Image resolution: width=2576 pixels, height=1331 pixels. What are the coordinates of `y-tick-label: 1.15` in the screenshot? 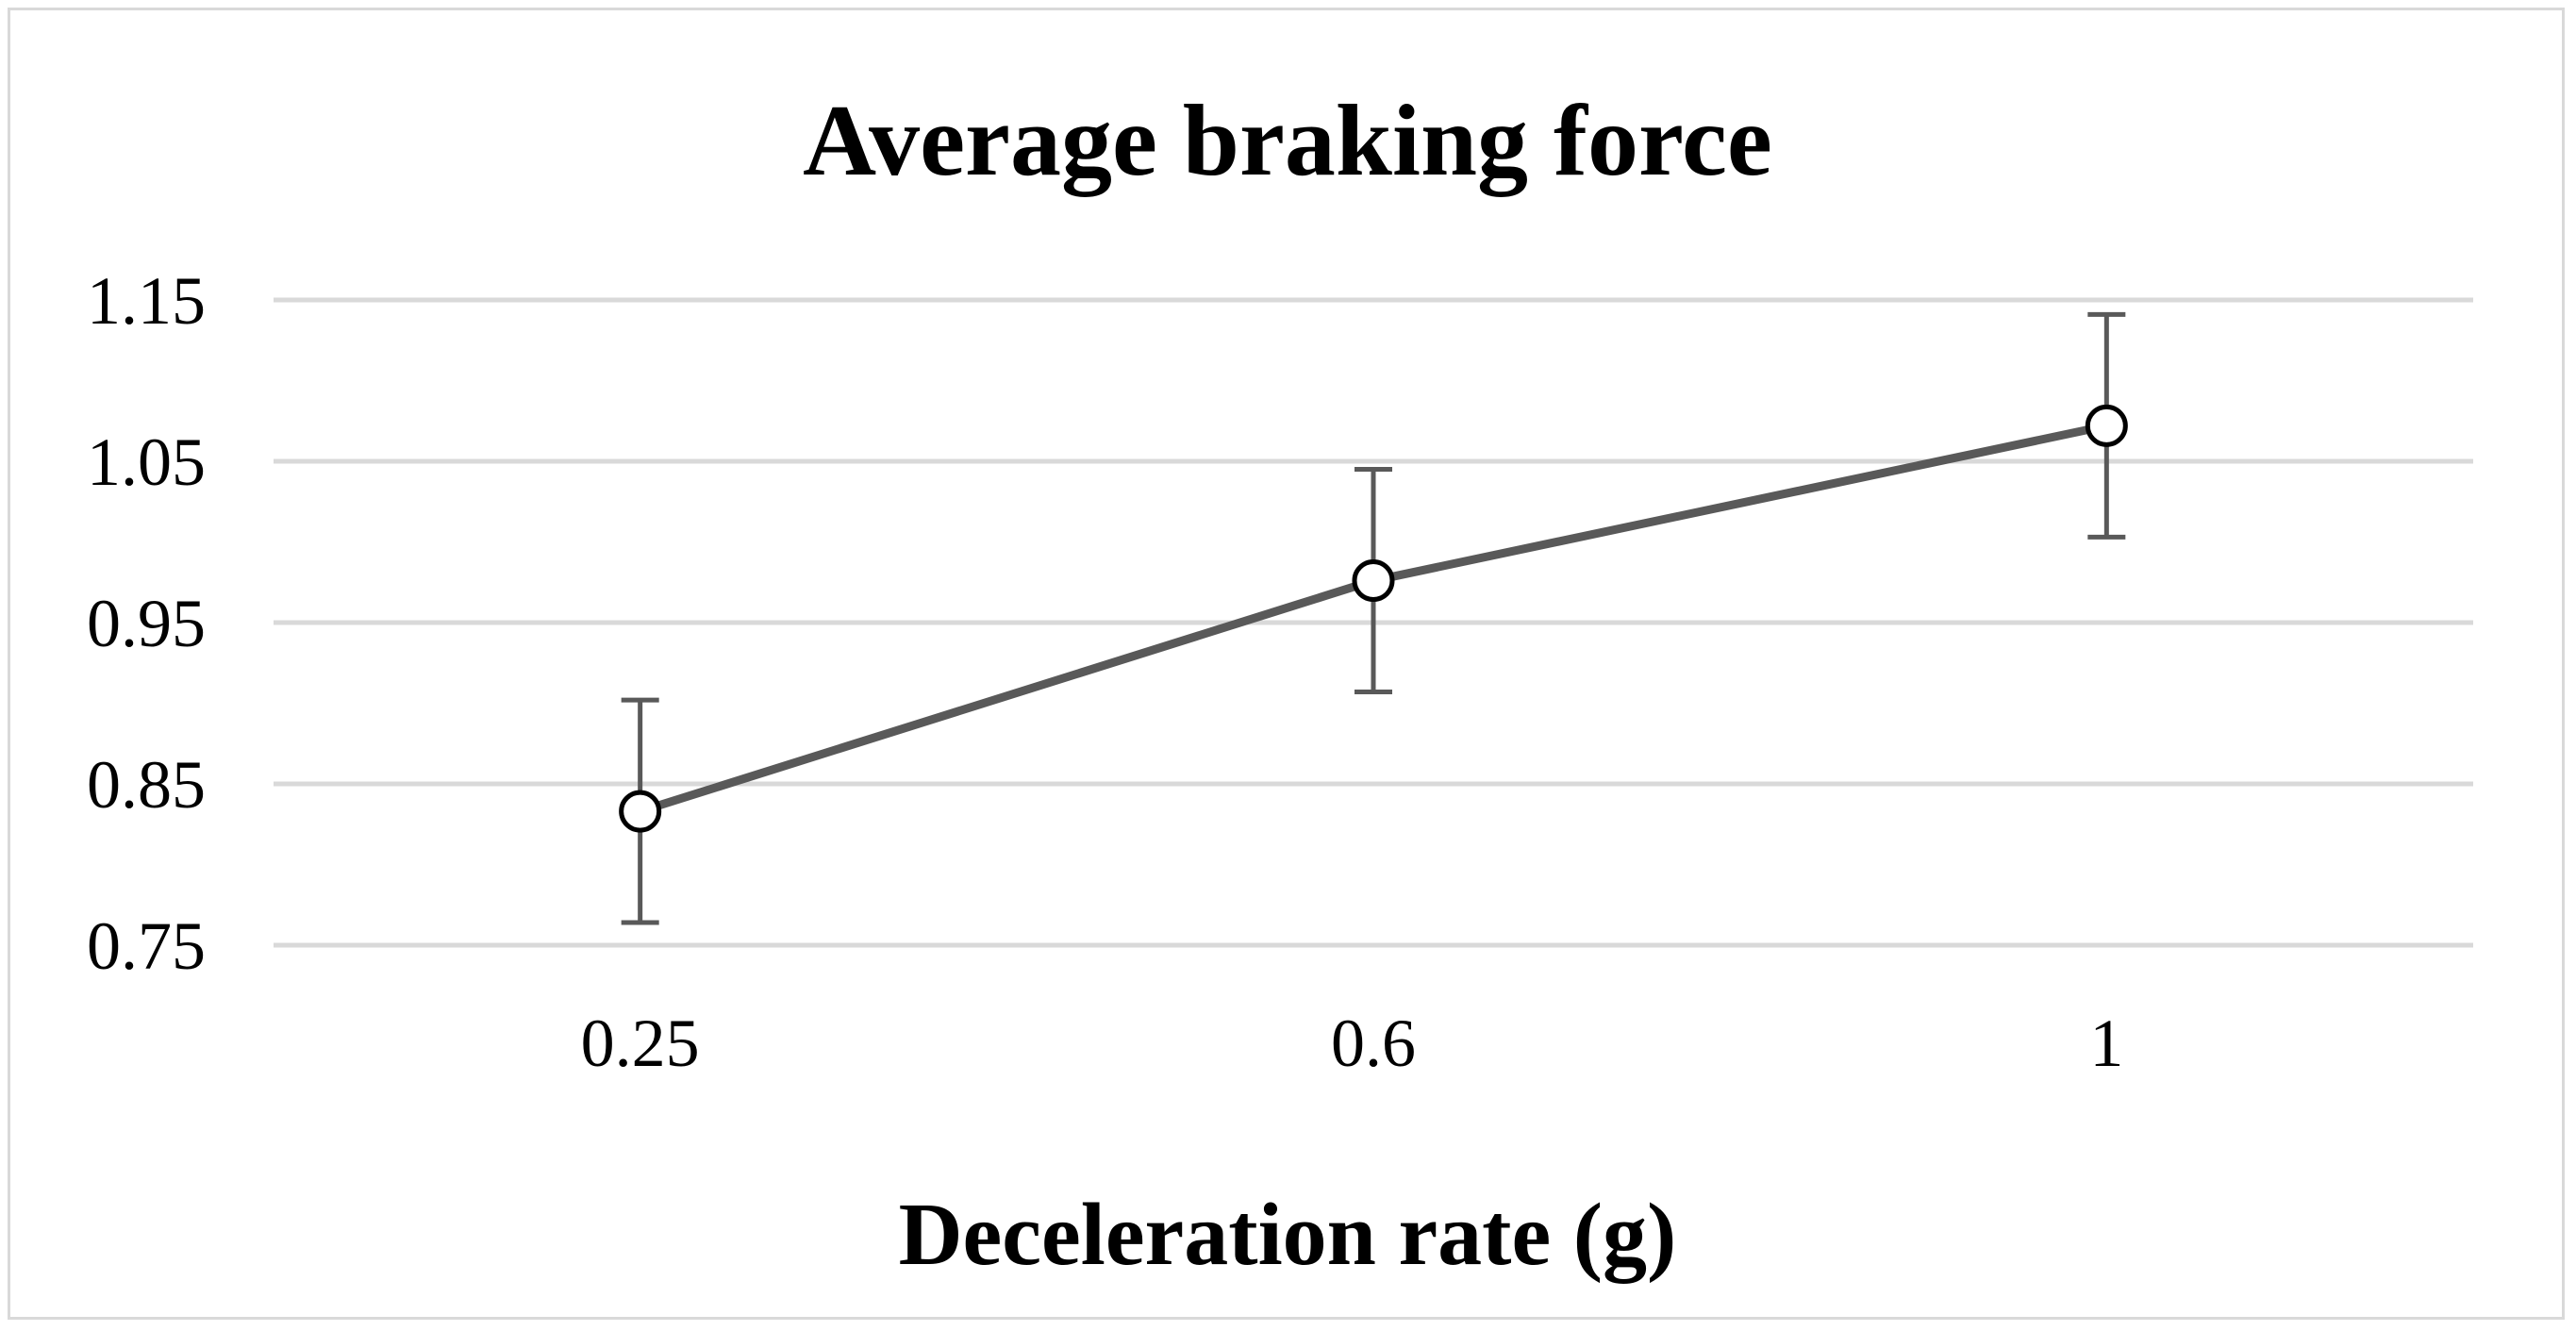 It's located at (147, 301).